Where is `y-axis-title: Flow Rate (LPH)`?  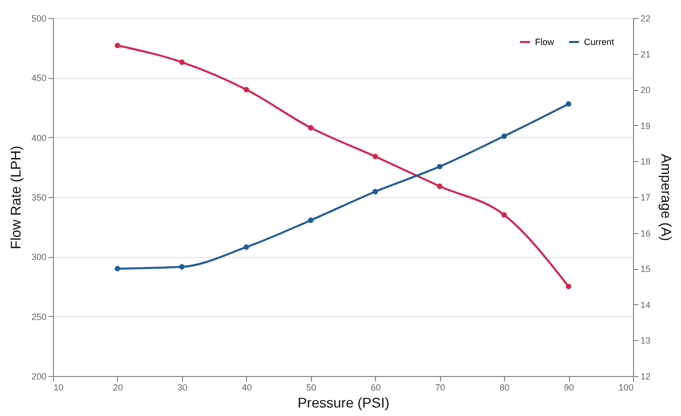 y-axis-title: Flow Rate (LPH) is located at coordinates (15, 198).